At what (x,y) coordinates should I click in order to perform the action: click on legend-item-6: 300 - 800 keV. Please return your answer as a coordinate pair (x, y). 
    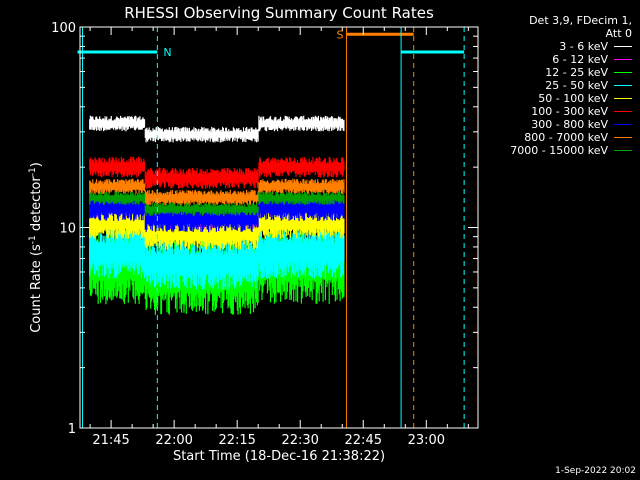
    Looking at the image, I should click on (555, 124).